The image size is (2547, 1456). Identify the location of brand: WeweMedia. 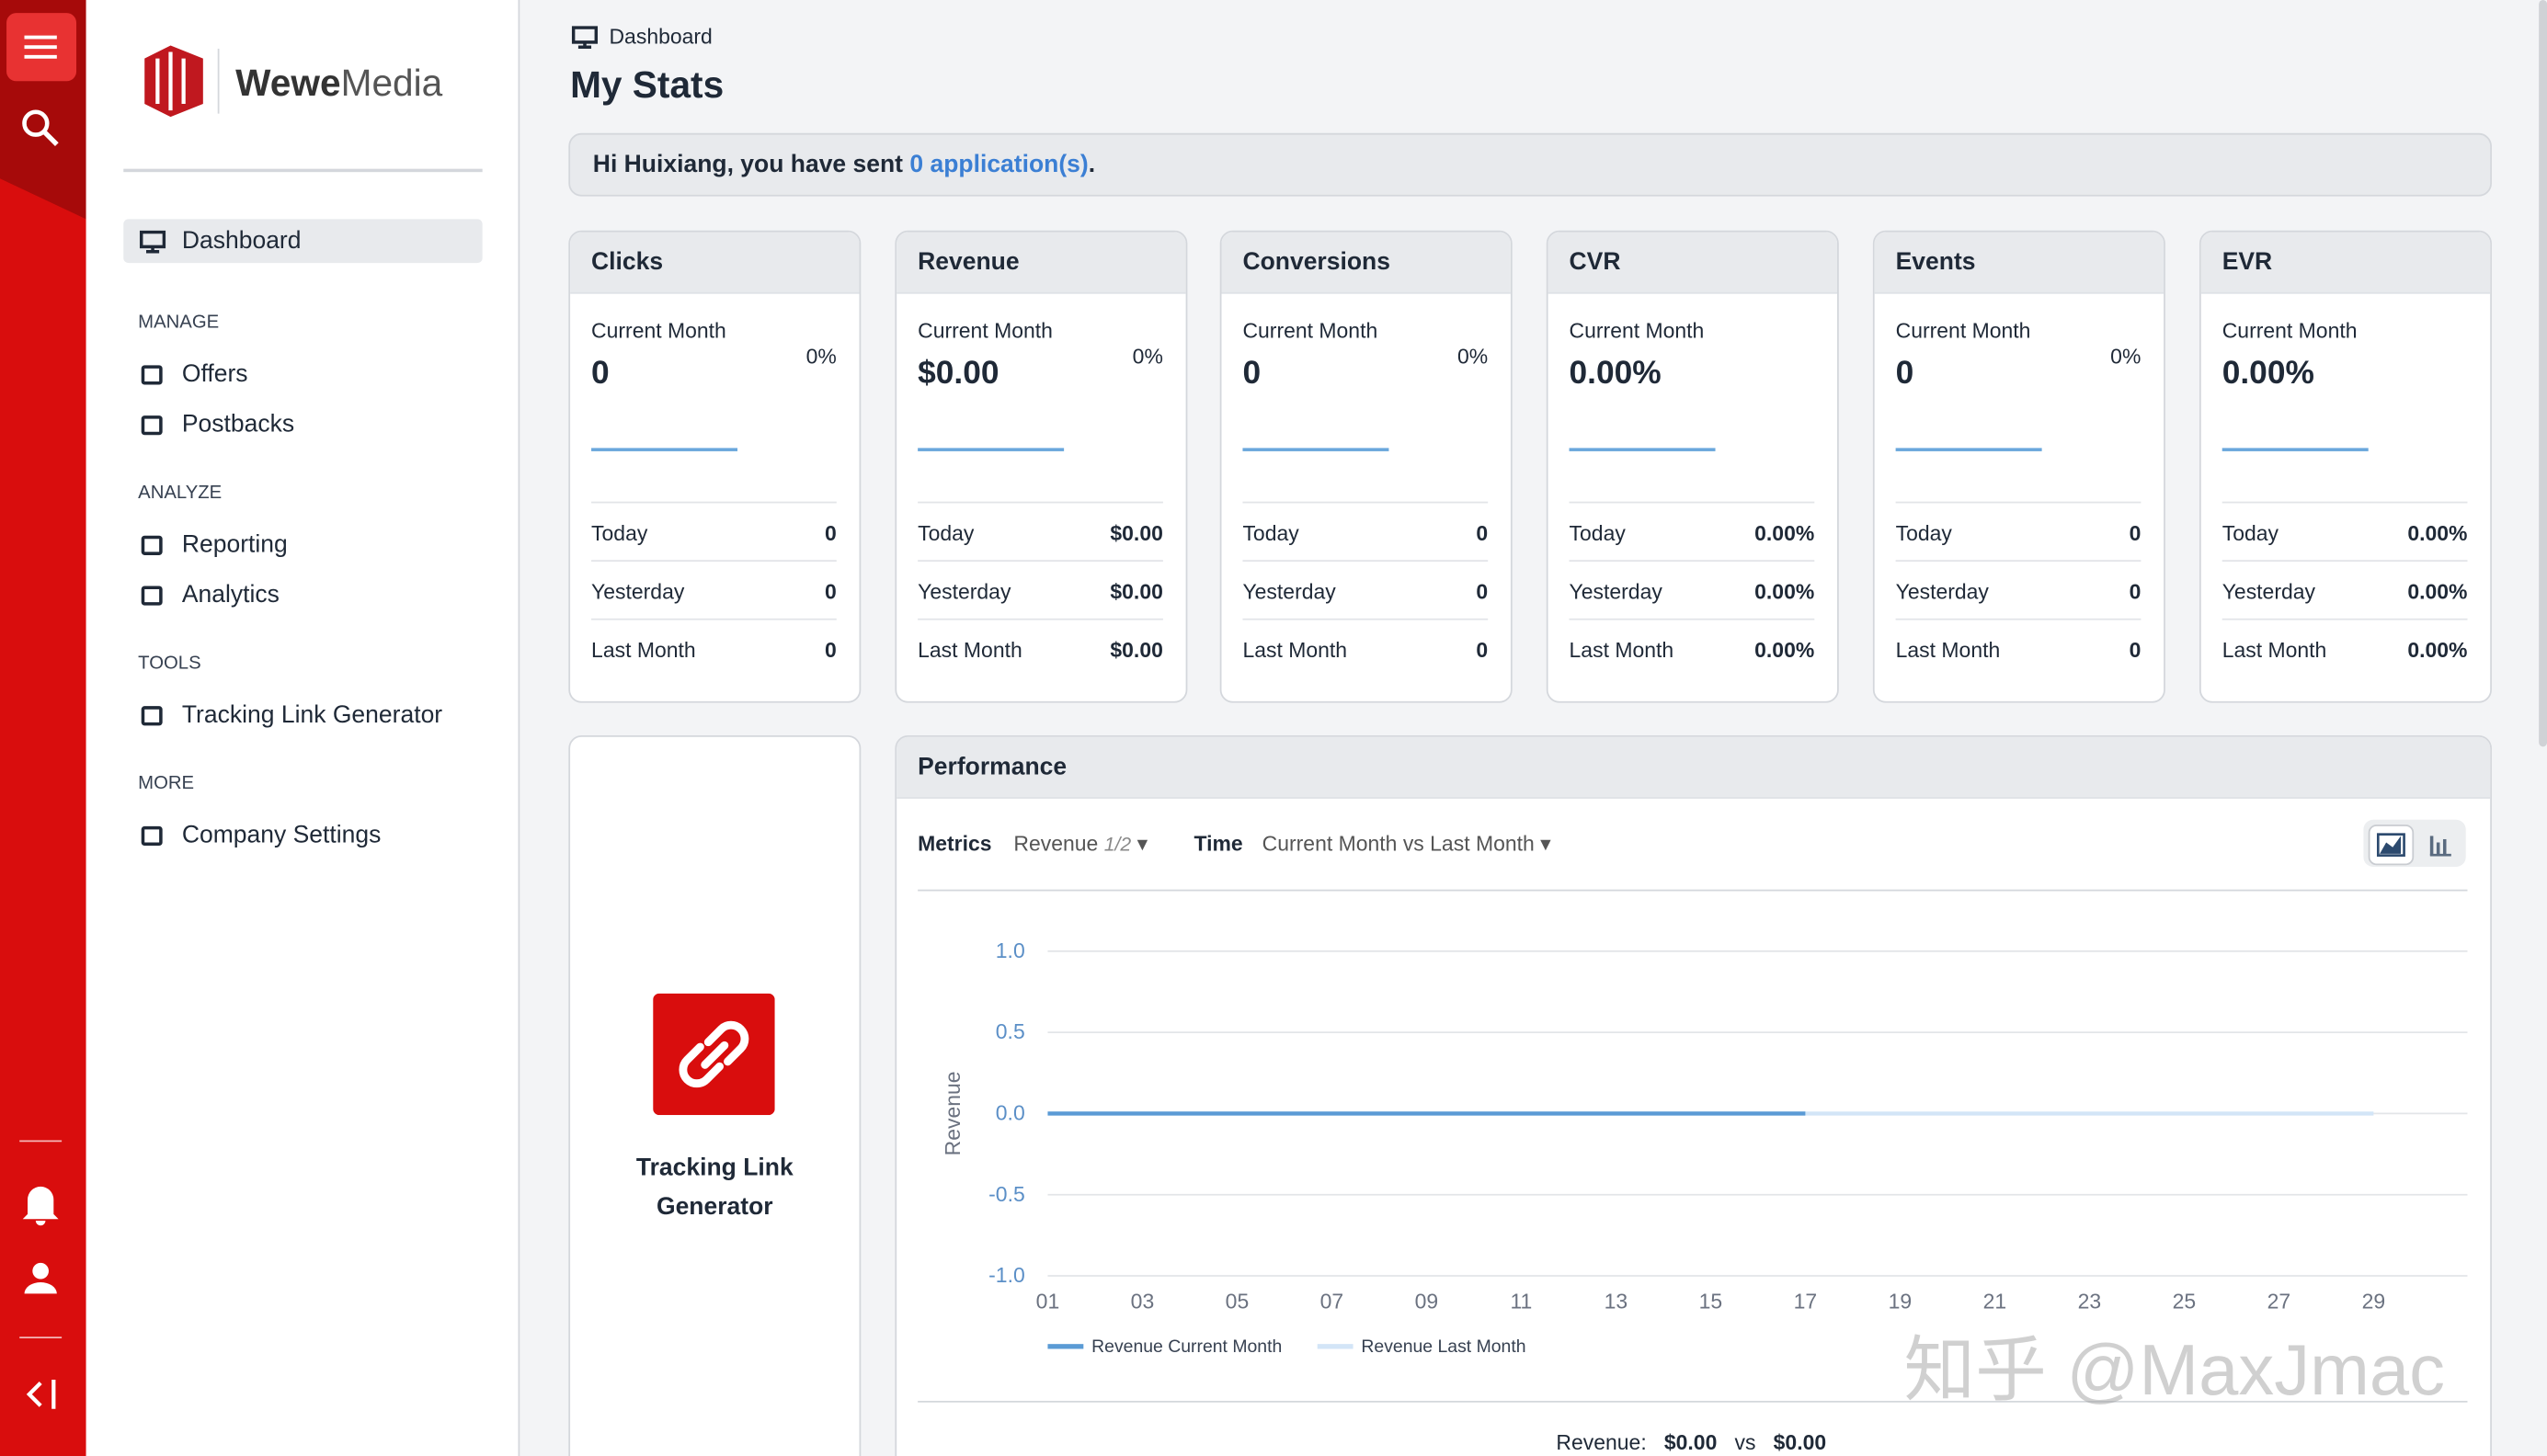
(339, 84).